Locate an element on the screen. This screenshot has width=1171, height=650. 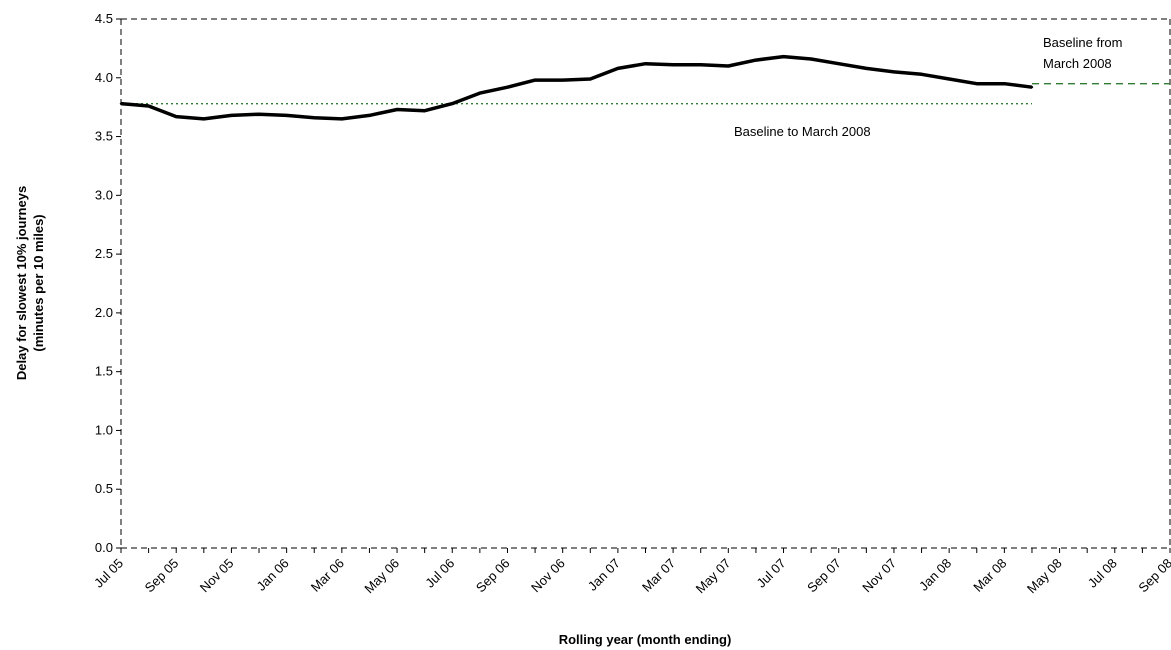
y-axis: 0.0 0.5 1.0 1.5 2.0 2.5 3.0 3.5 4.0 4.5 is located at coordinates (108, 283).